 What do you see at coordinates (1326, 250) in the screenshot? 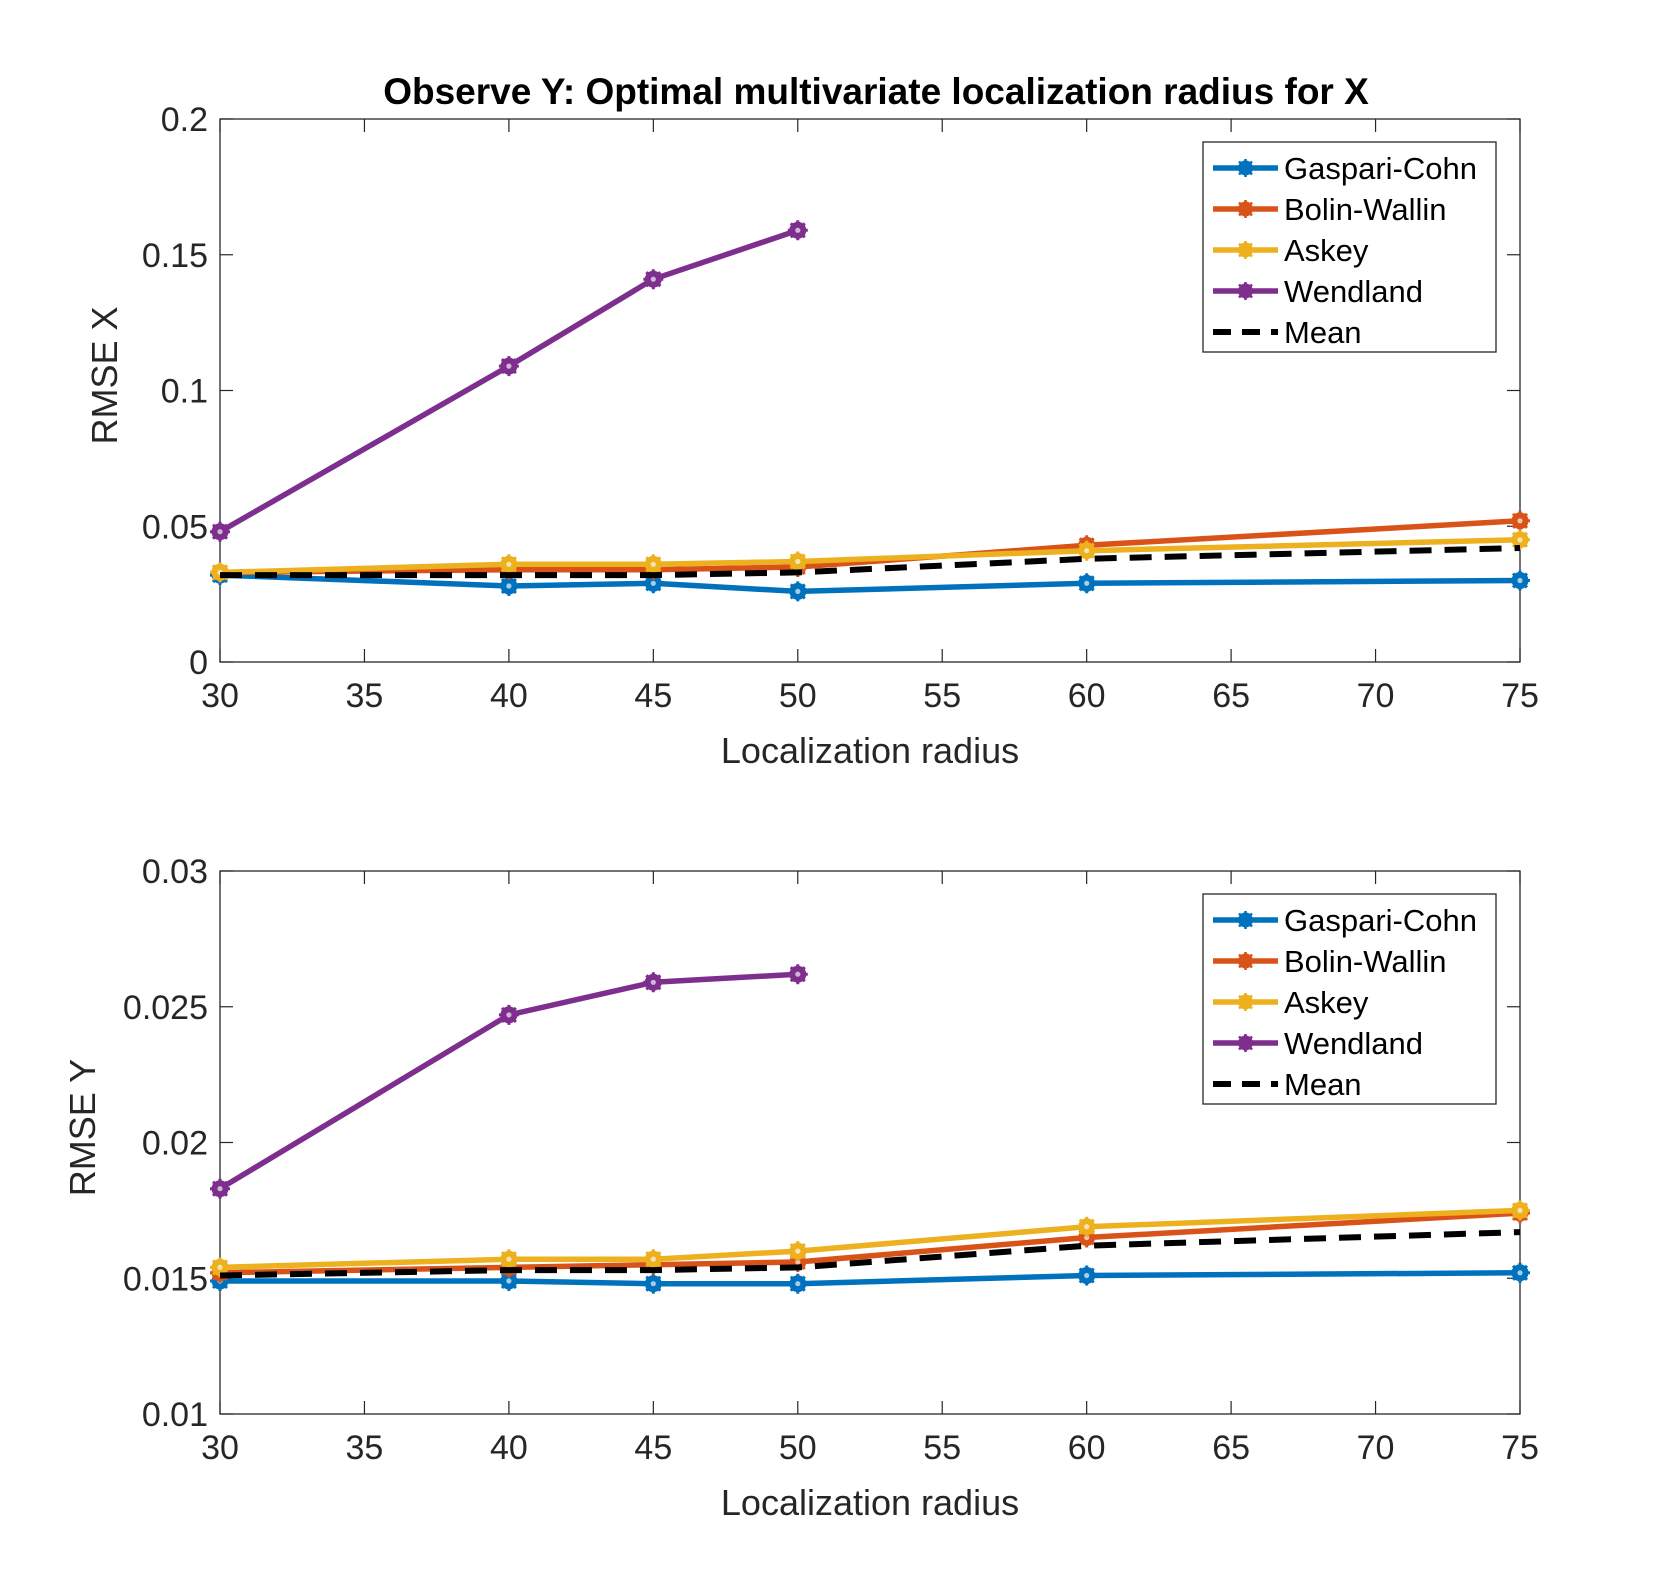
I see `legend-label-askey: Askey` at bounding box center [1326, 250].